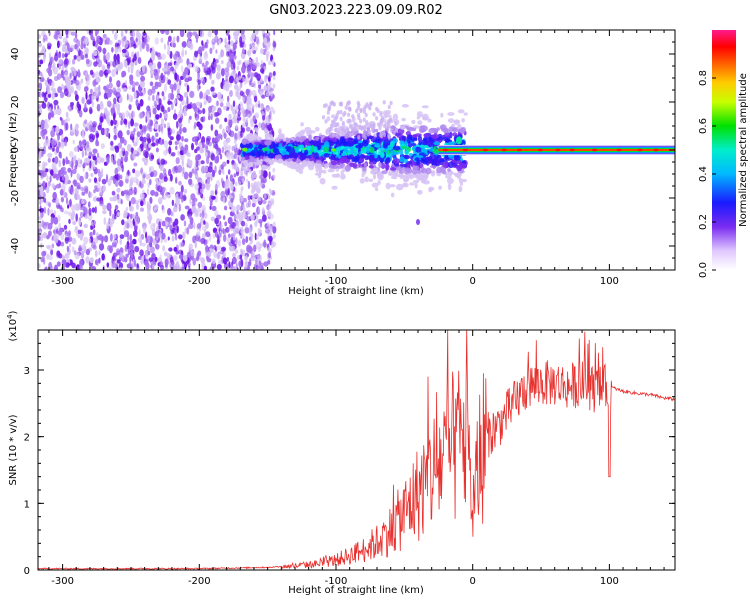  What do you see at coordinates (703, 174) in the screenshot?
I see `colorbar-tick-label: 0.4` at bounding box center [703, 174].